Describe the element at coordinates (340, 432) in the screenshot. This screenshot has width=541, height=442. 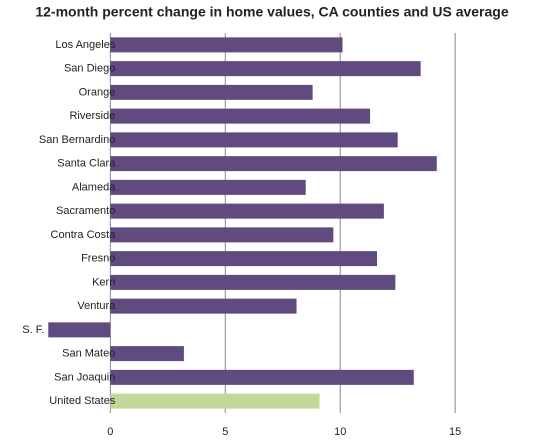
I see `x-tick-label: 10` at that location.